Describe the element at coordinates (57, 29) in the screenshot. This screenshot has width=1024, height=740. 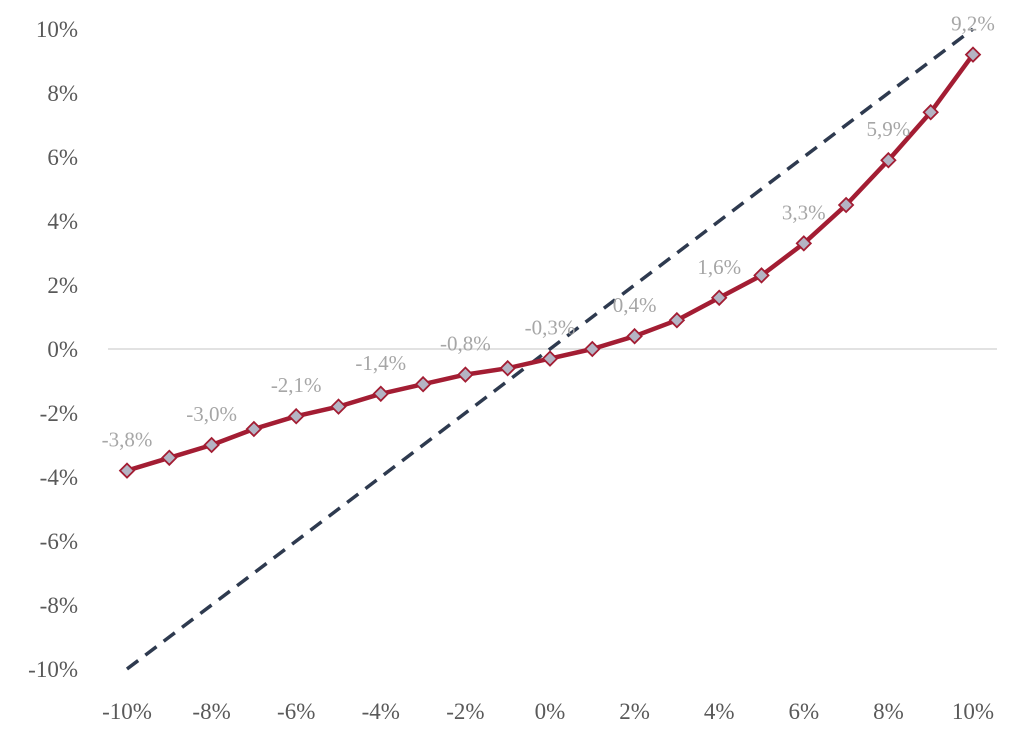
I see `y-tick-label: 10%` at that location.